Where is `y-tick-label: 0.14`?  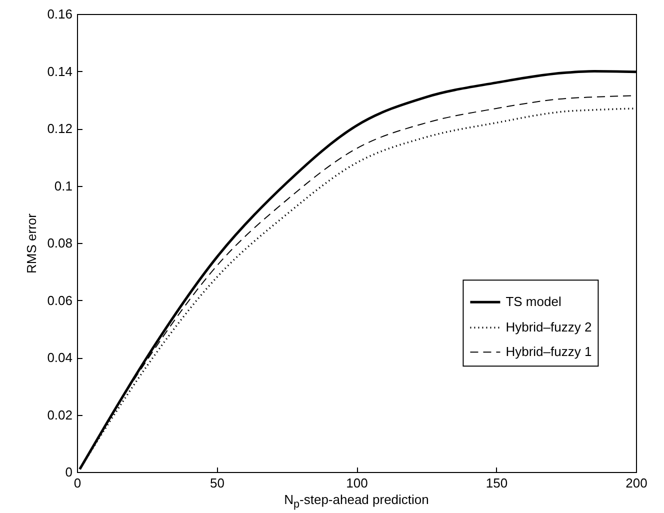 y-tick-label: 0.14 is located at coordinates (59, 71).